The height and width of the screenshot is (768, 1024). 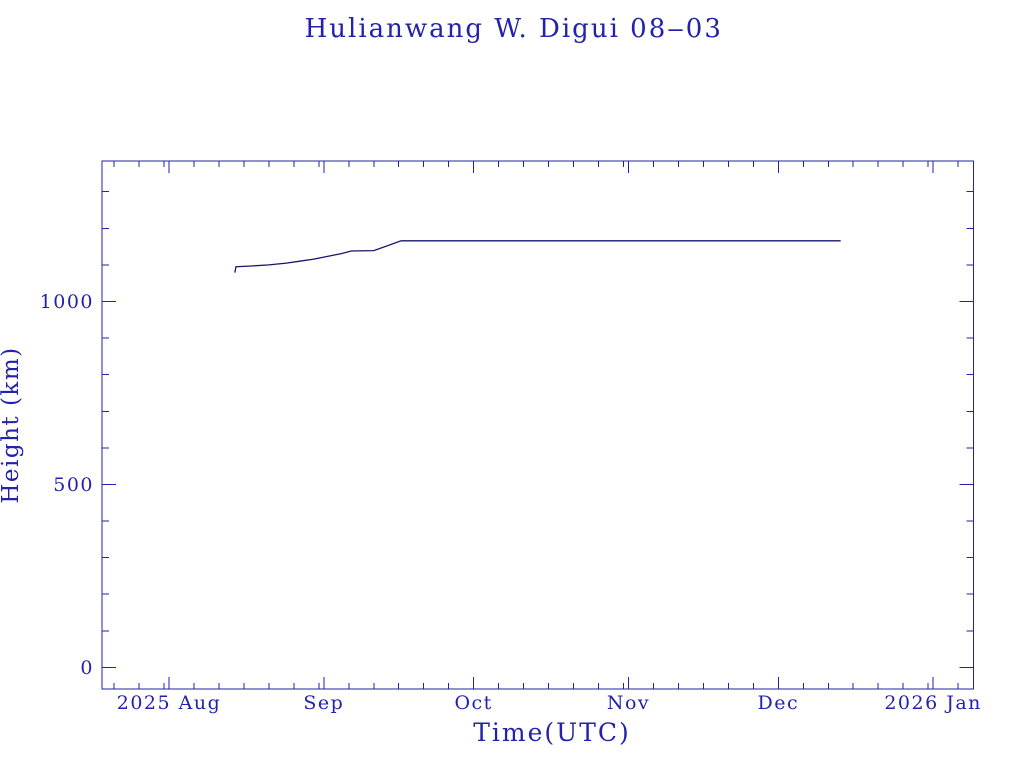 What do you see at coordinates (12, 424) in the screenshot?
I see `y-axis-title: Height (km)` at bounding box center [12, 424].